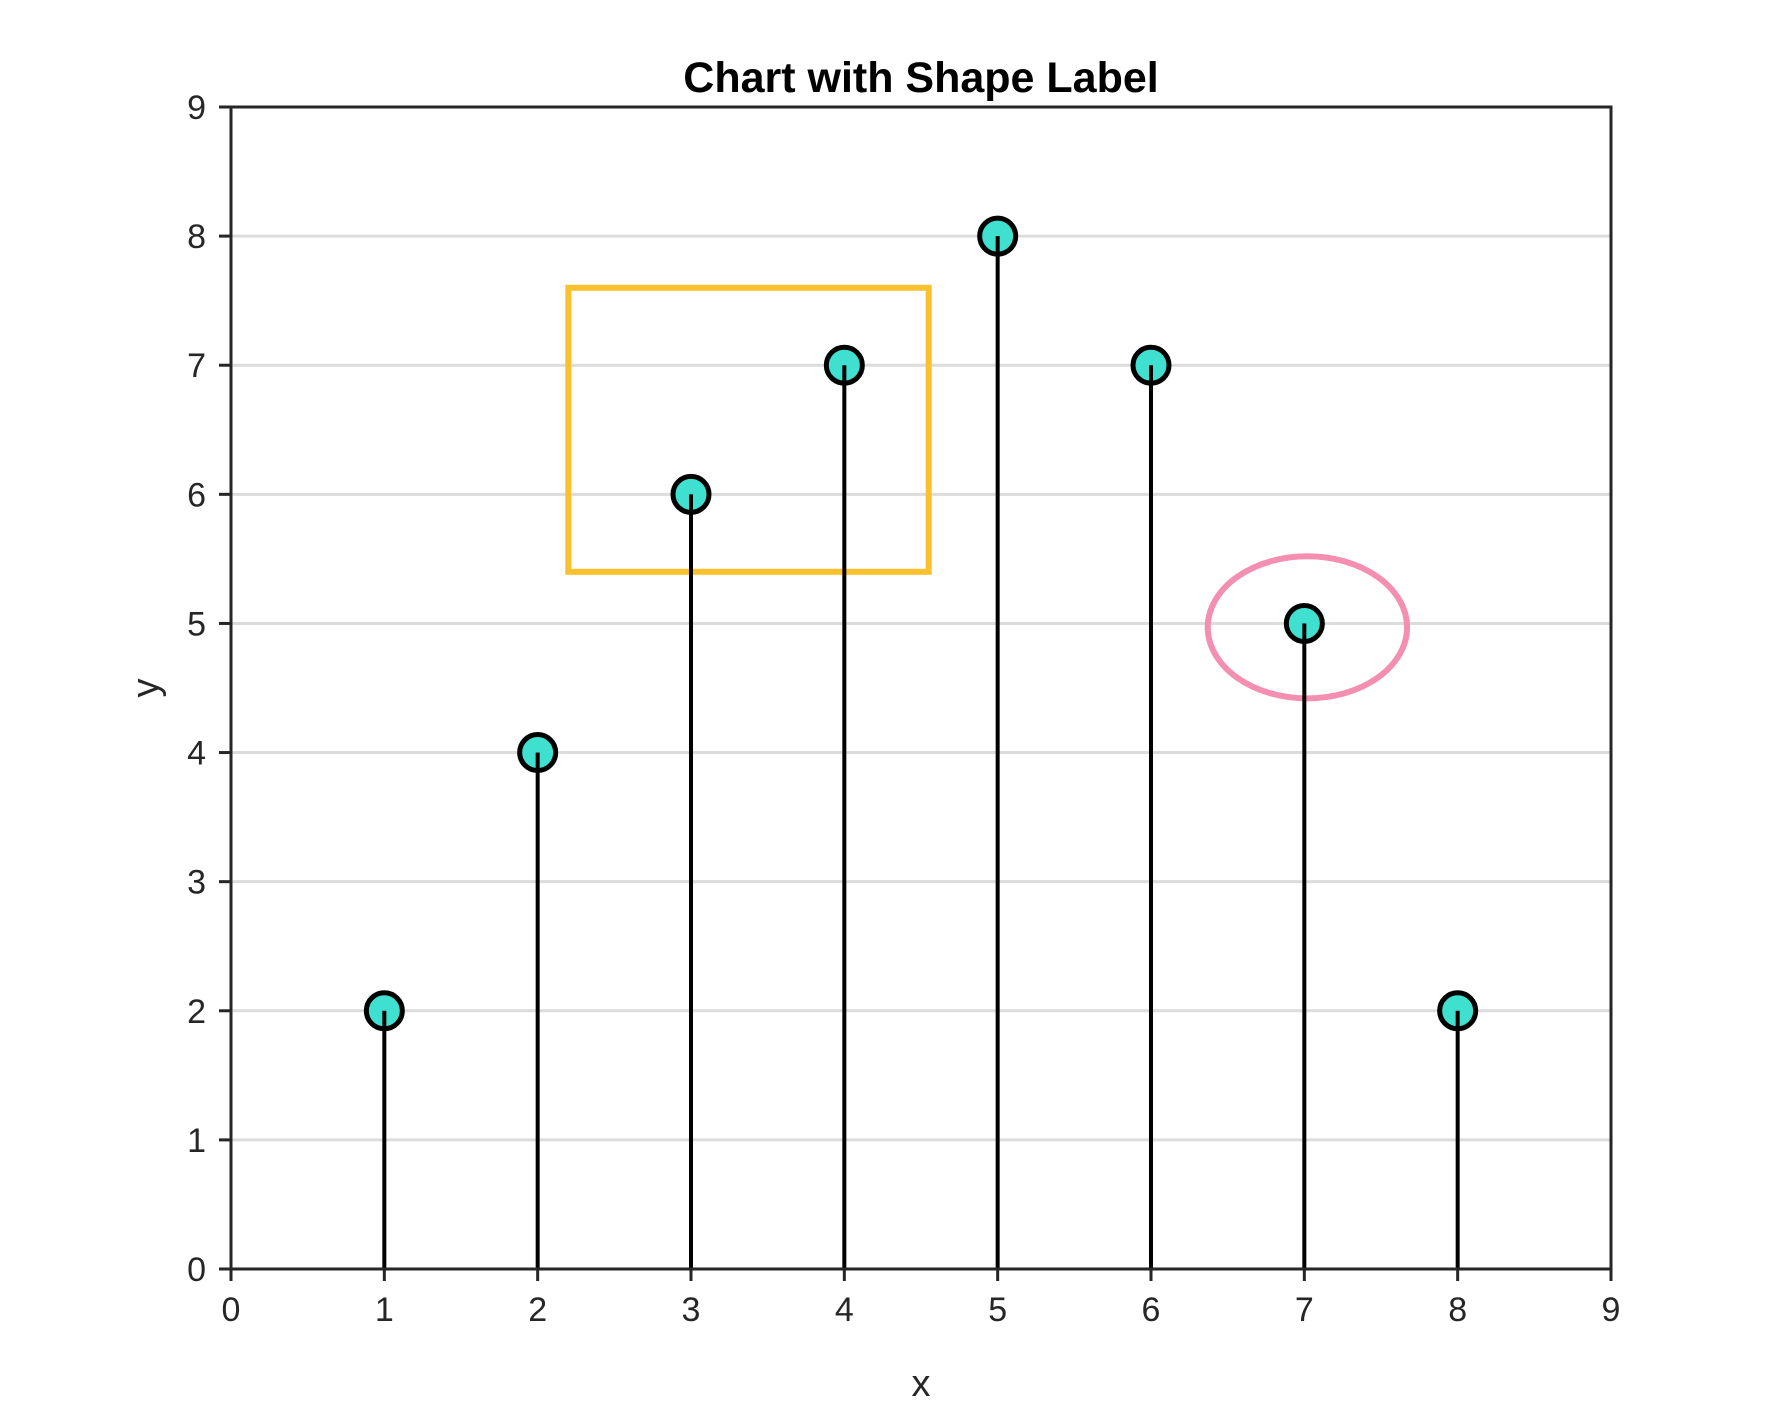 The height and width of the screenshot is (1417, 1772). Describe the element at coordinates (196, 108) in the screenshot. I see `y-tick-label-9: 9` at that location.